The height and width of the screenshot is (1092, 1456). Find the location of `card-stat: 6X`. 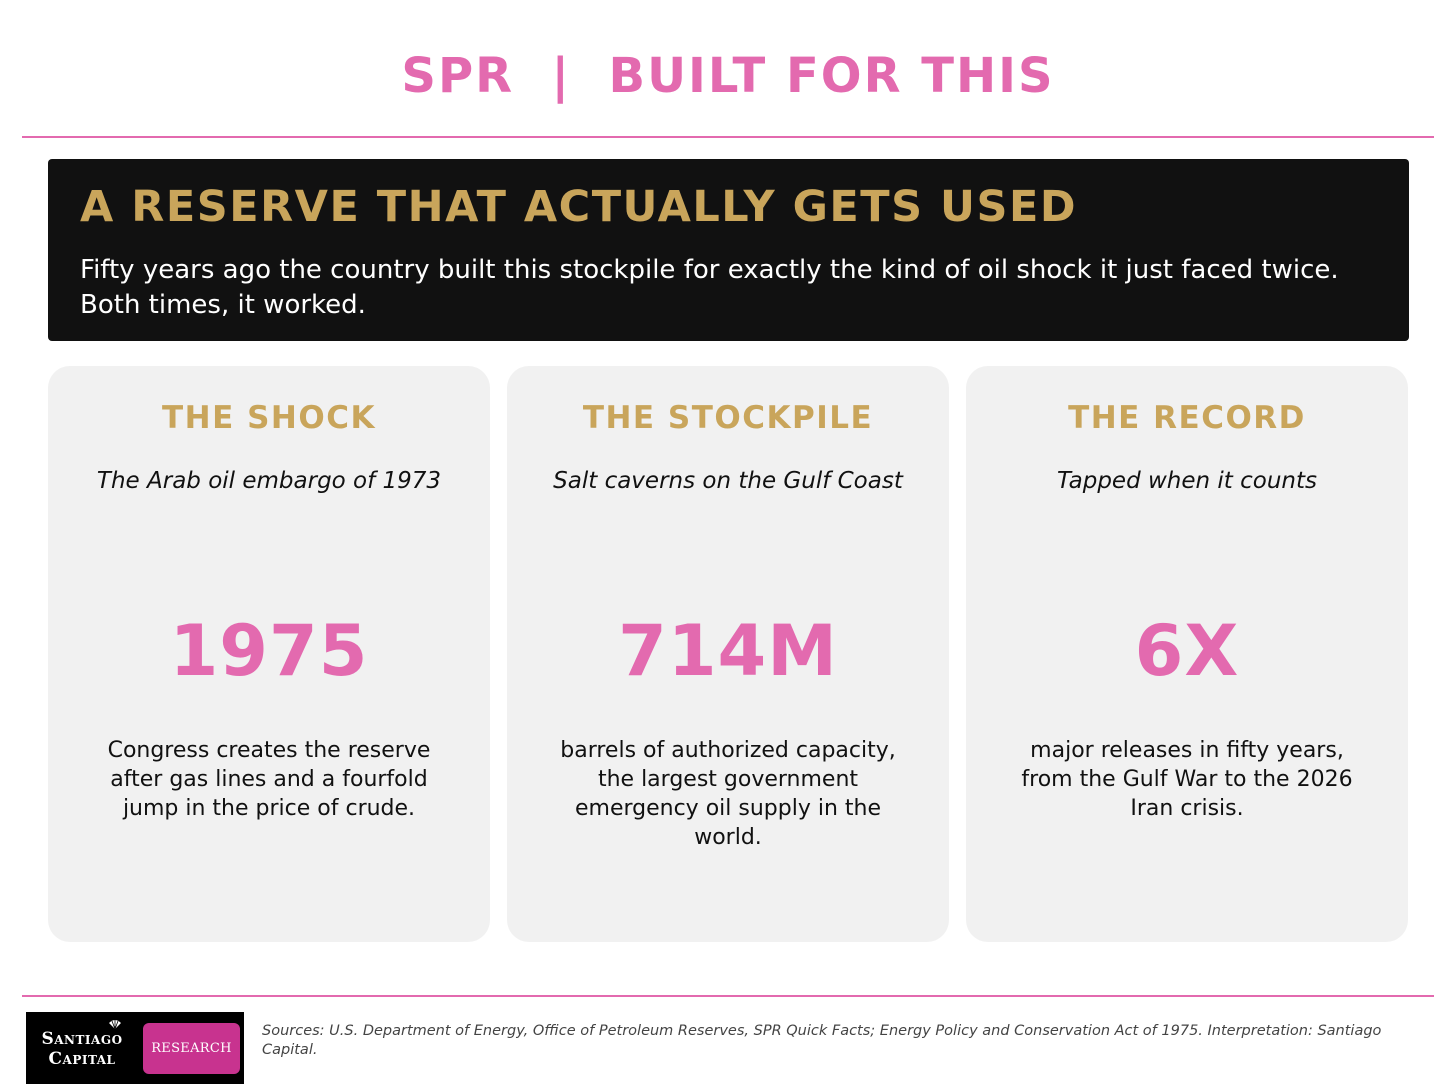

card-stat: 6X is located at coordinates (1187, 651).